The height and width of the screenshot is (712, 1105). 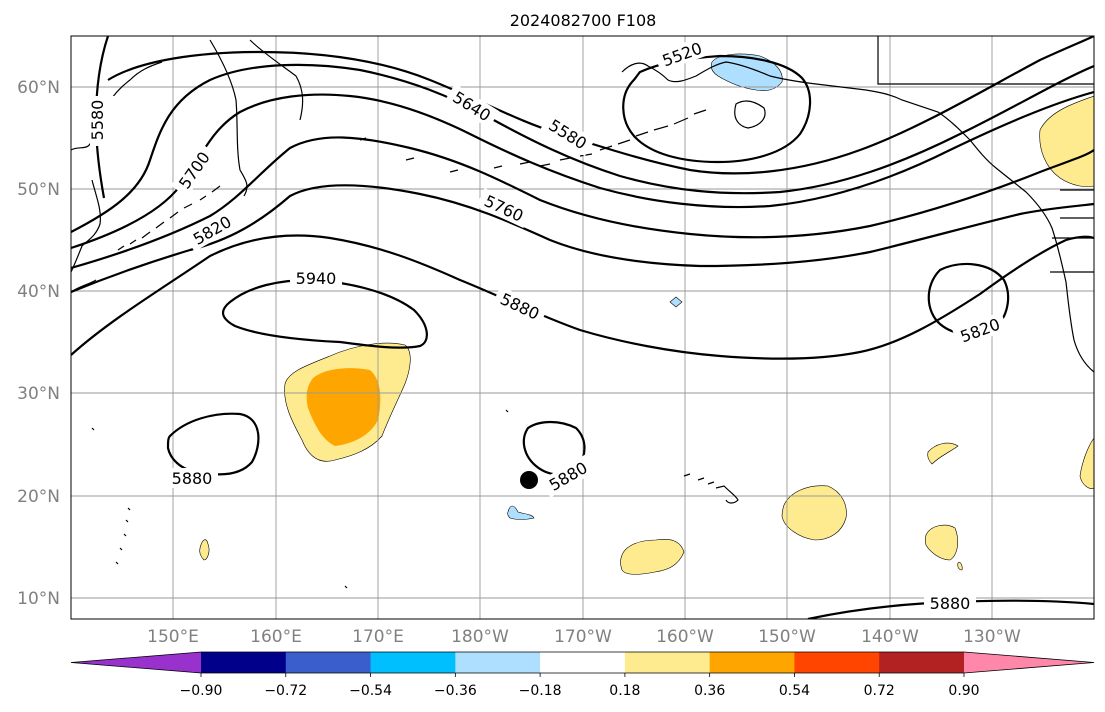 I want to click on lat-label: 10°N, so click(x=38, y=599).